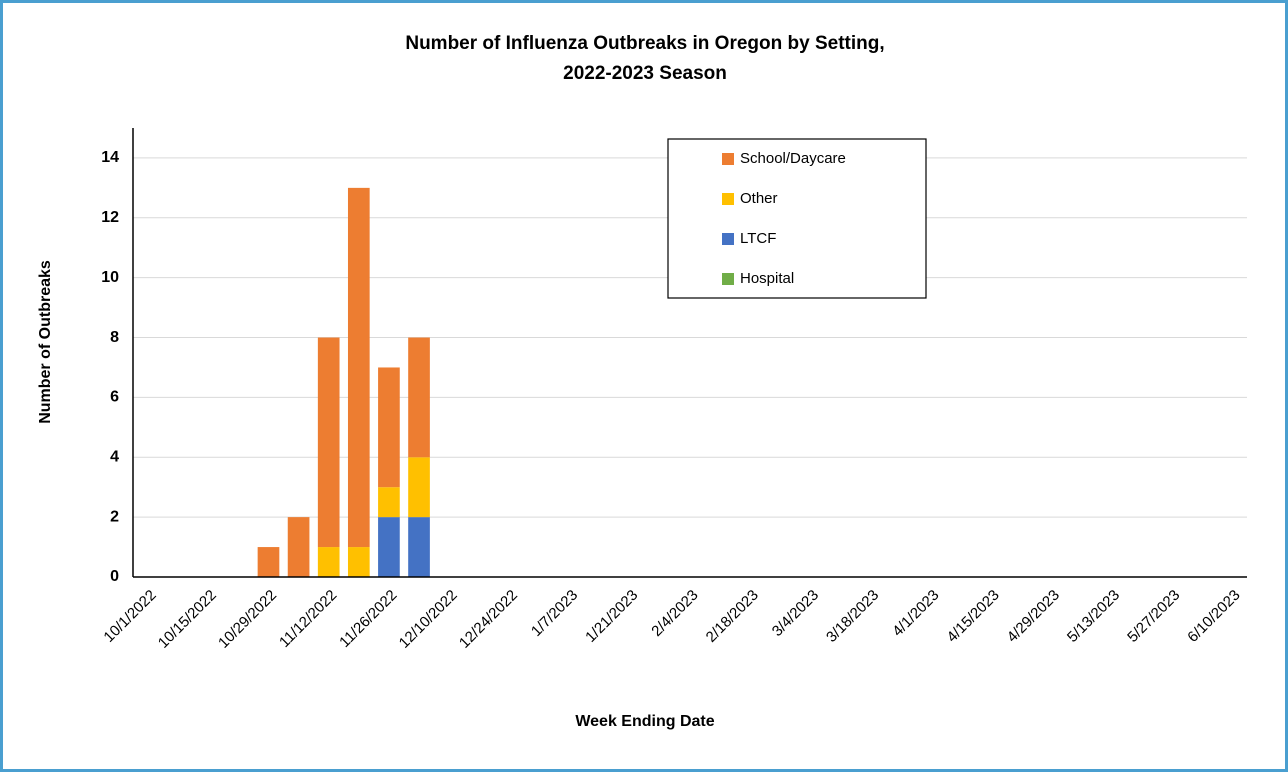 The height and width of the screenshot is (772, 1288). I want to click on chart-title: 2022-2023 Season, so click(645, 73).